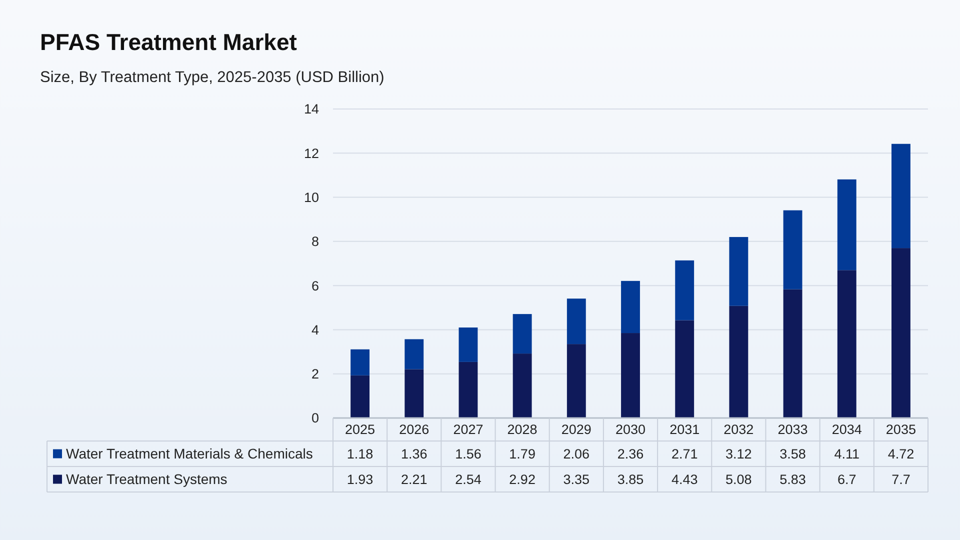 Image resolution: width=960 pixels, height=540 pixels. Describe the element at coordinates (315, 286) in the screenshot. I see `y-tick-label: 6` at that location.